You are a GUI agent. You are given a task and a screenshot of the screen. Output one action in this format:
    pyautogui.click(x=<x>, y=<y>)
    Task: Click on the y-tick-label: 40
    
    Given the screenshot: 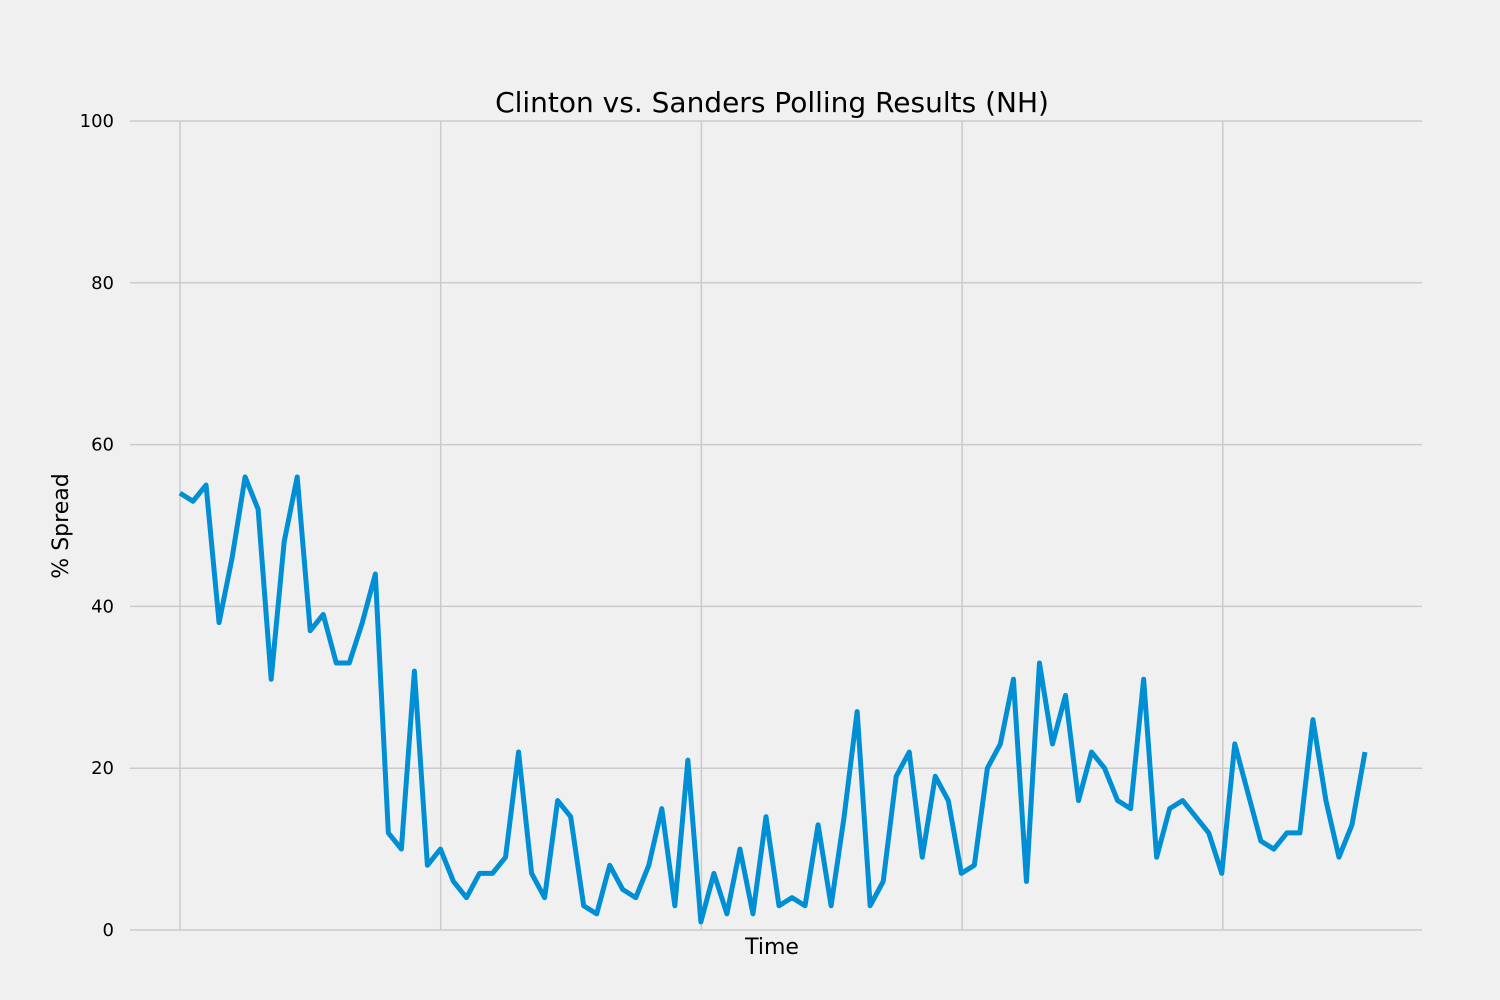 What is the action you would take?
    pyautogui.click(x=102, y=606)
    